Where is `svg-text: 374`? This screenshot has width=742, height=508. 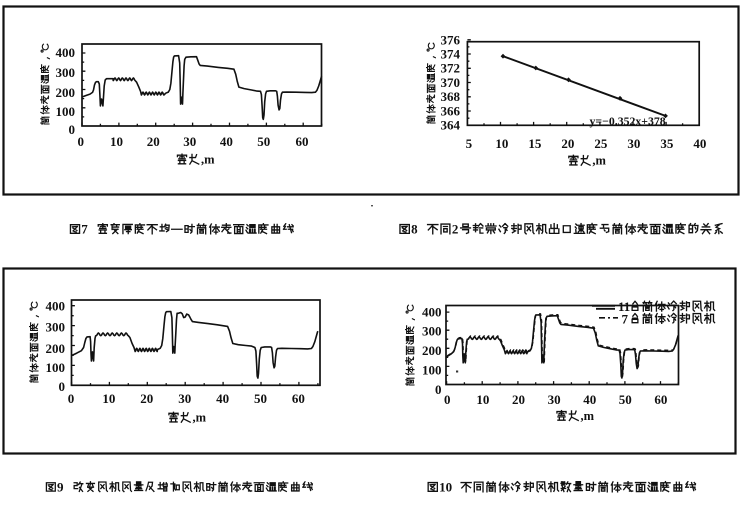
svg-text: 374 is located at coordinates (451, 54).